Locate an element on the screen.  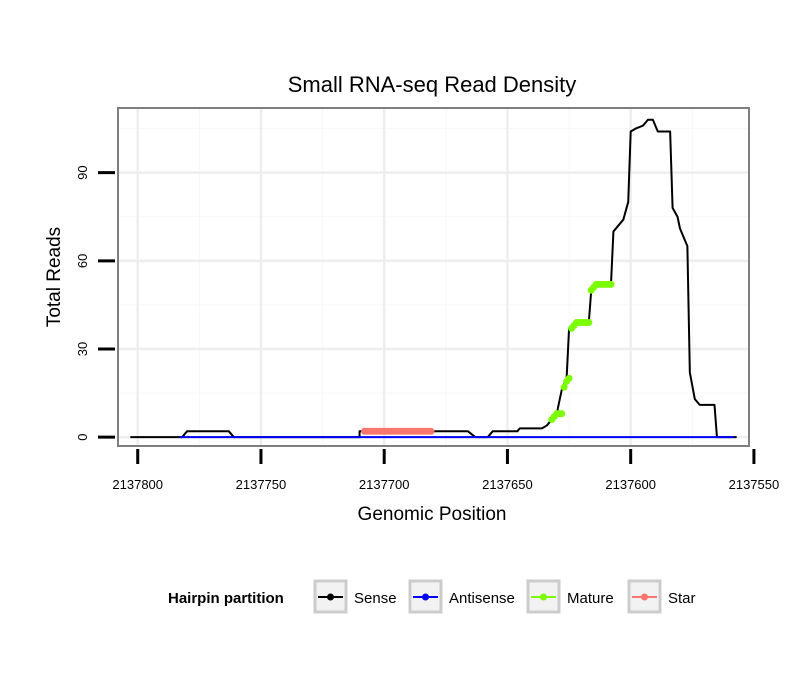
y-tick-label: 90 is located at coordinates (82, 172).